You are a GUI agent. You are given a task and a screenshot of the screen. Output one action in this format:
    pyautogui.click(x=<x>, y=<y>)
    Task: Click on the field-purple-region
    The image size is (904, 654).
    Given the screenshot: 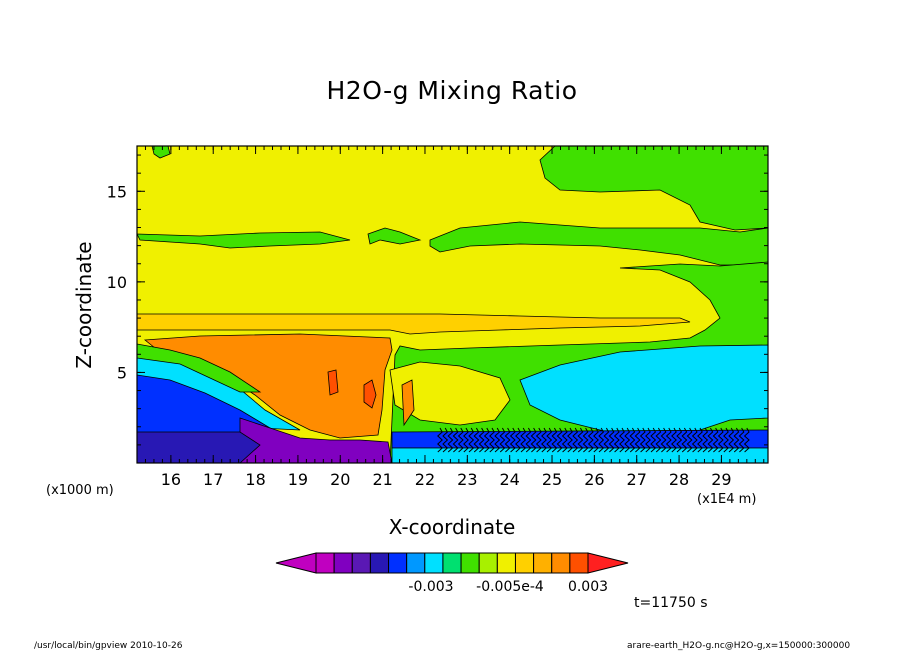 What is the action you would take?
    pyautogui.click(x=316, y=440)
    